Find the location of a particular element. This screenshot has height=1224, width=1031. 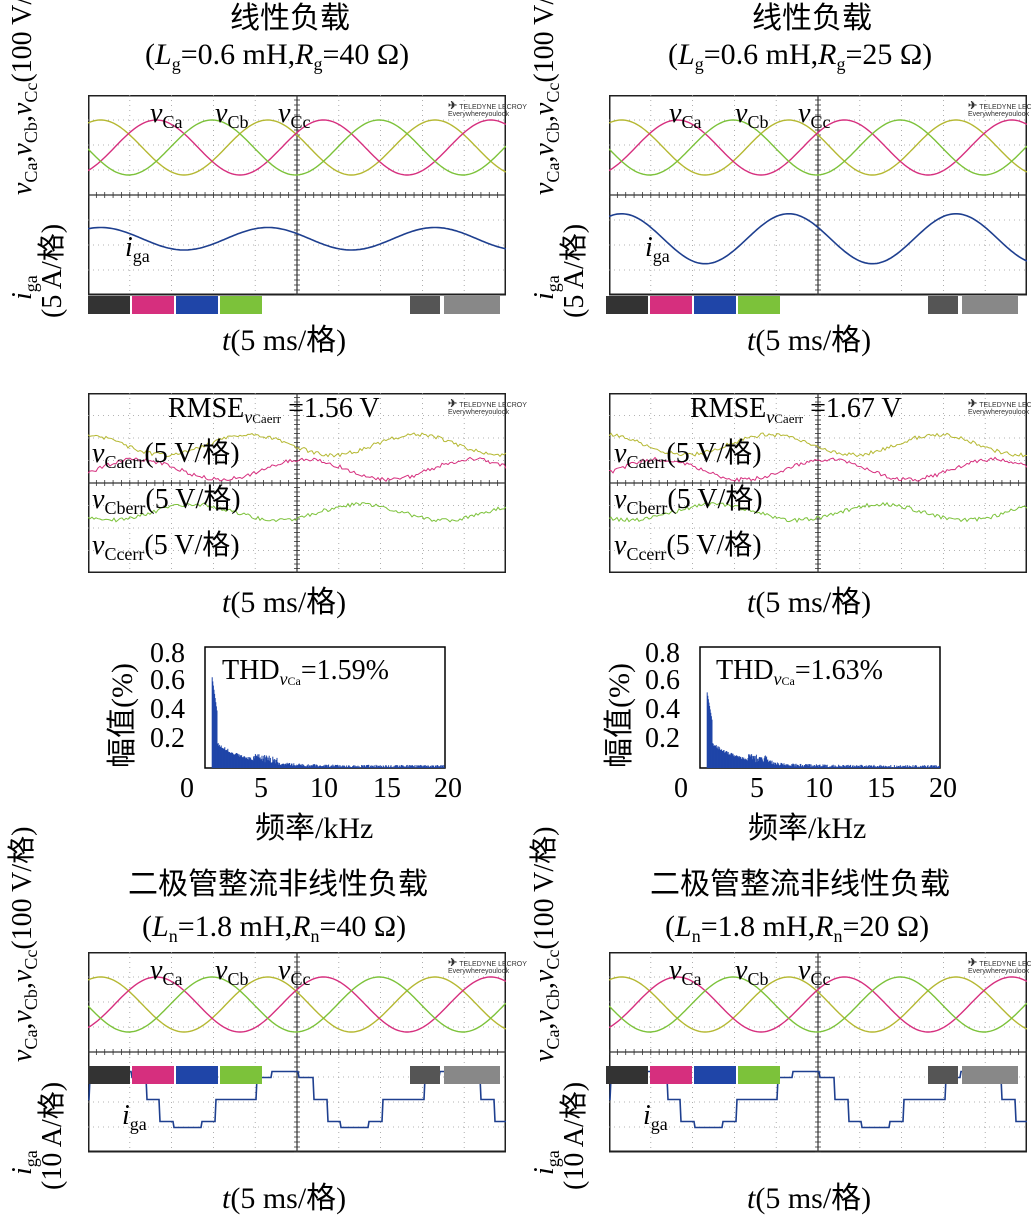

label-vCa-nr: vCa is located at coordinates (685, 975).